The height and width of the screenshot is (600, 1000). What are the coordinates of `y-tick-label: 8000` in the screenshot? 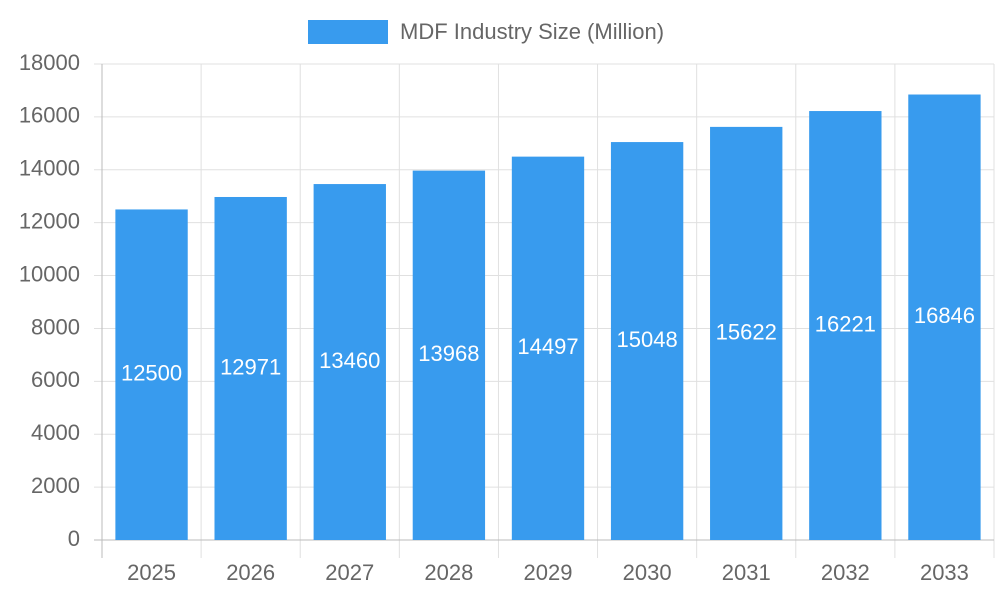 It's located at (55, 326).